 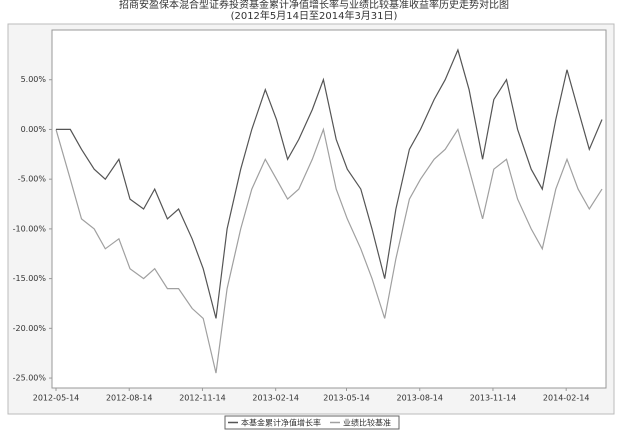 I want to click on x-tick-label: 2012-08-14, so click(x=129, y=398).